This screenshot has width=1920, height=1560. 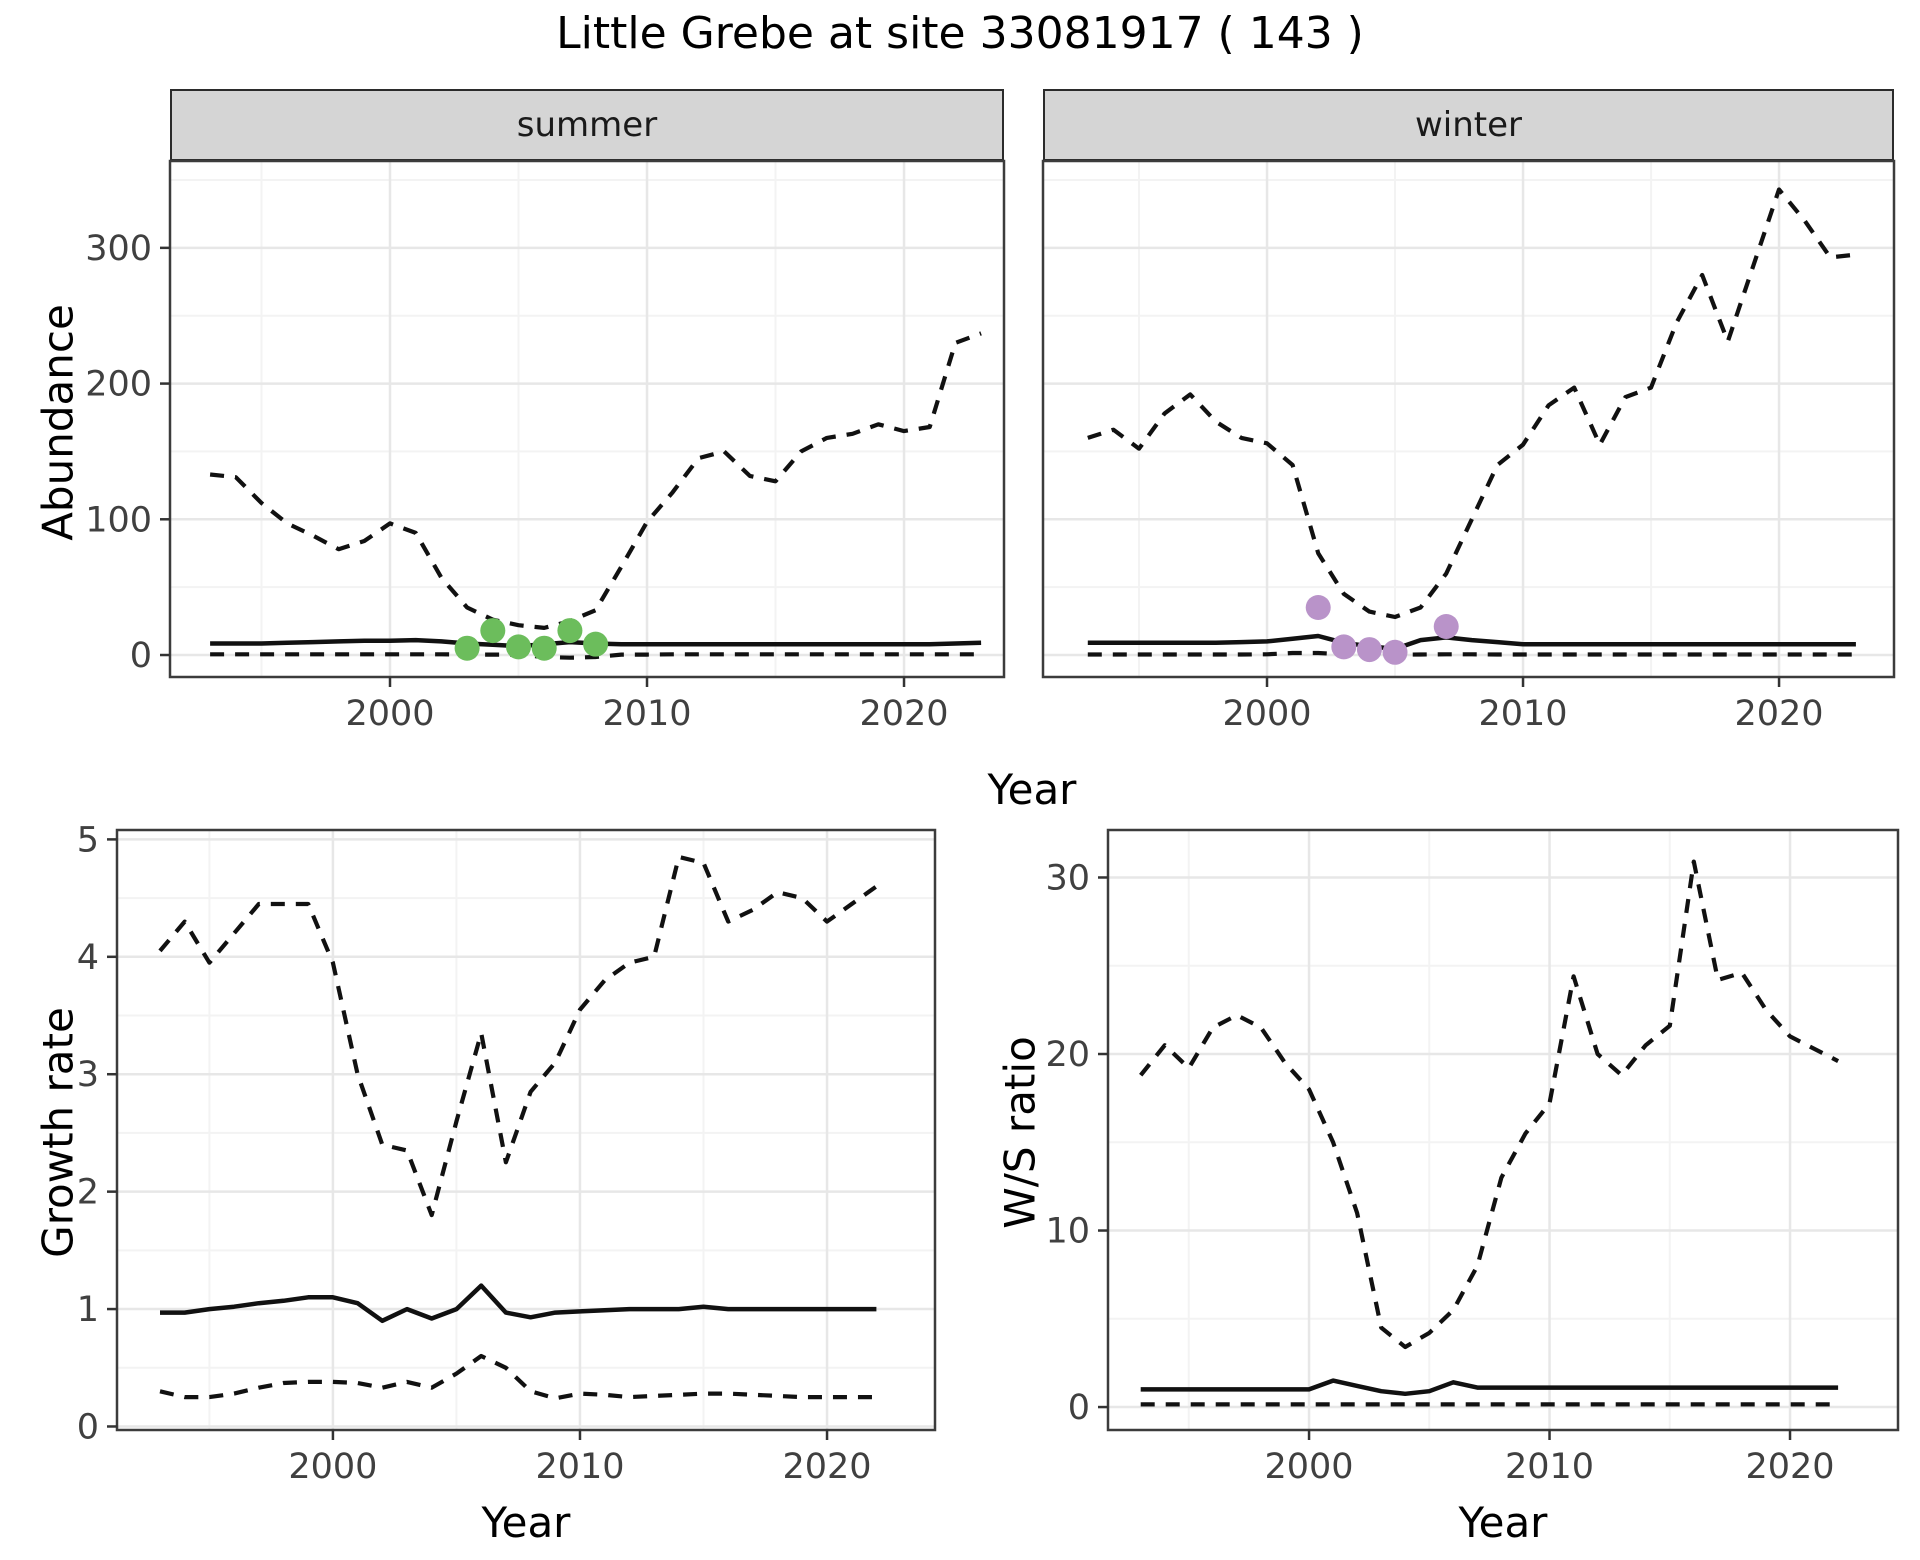 I want to click on ws-x-tick-label: 2000, so click(x=1309, y=1467).